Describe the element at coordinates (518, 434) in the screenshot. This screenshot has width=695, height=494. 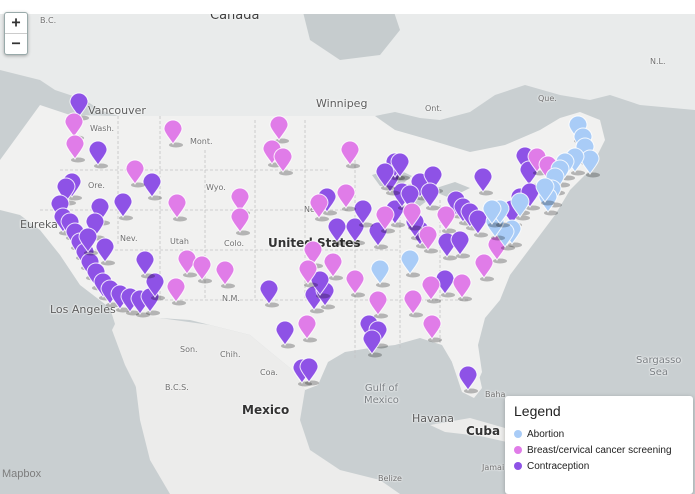
I see `legend-swatch-abortion` at that location.